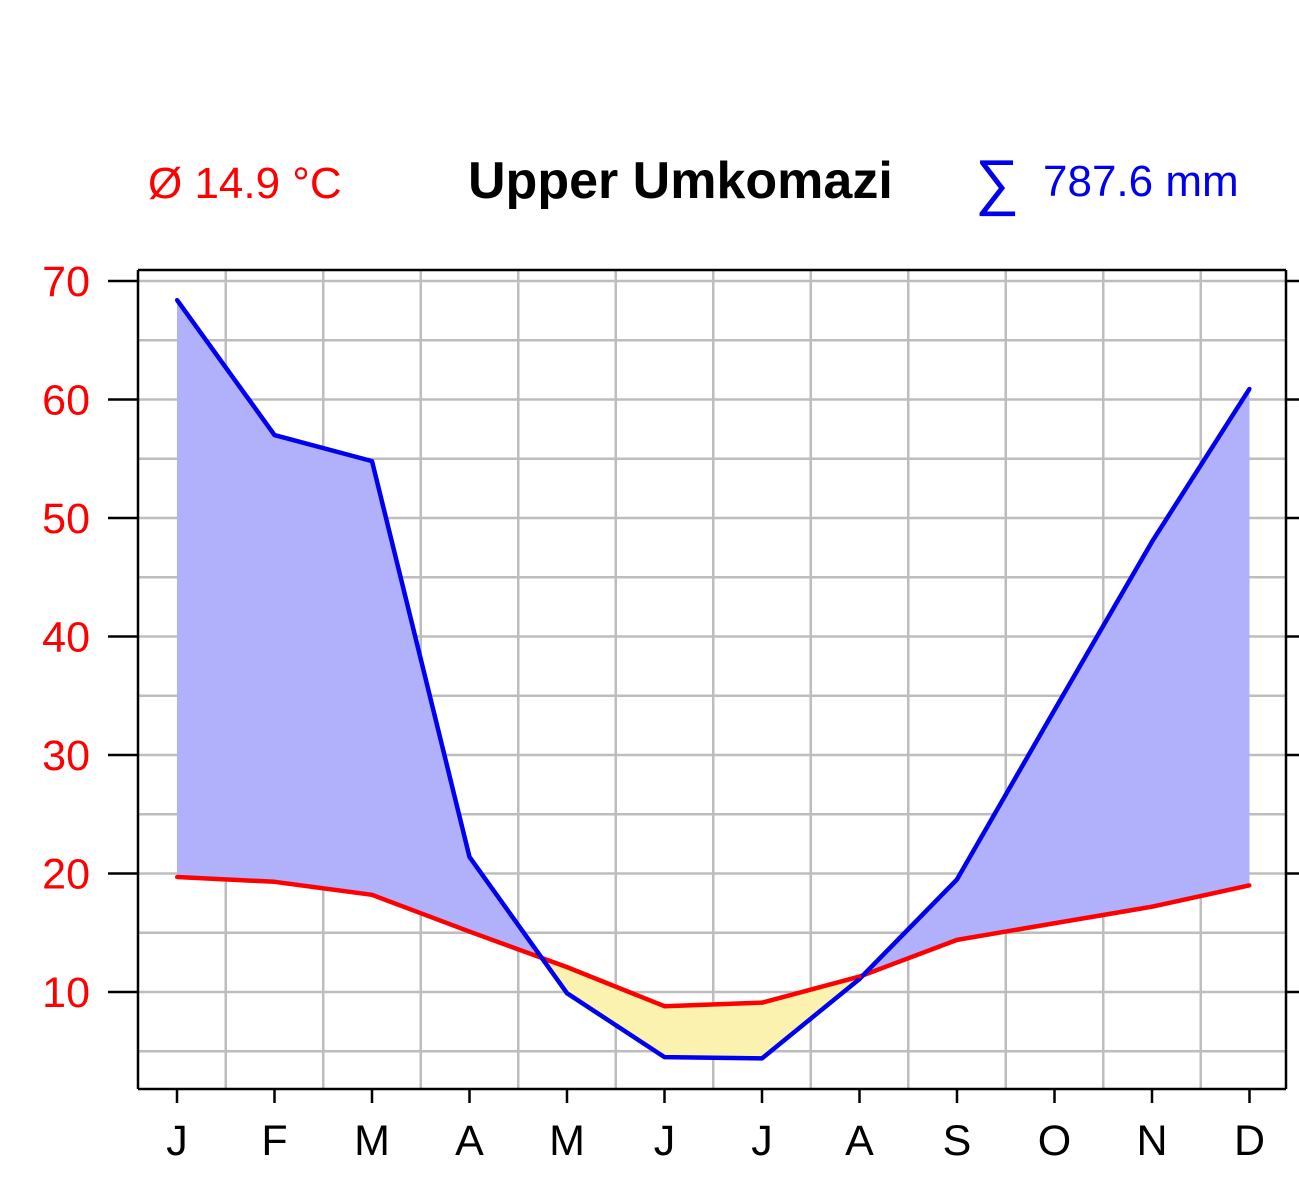 This screenshot has height=1181, width=1299. Describe the element at coordinates (66, 519) in the screenshot. I see `y-tick-label: 50` at that location.